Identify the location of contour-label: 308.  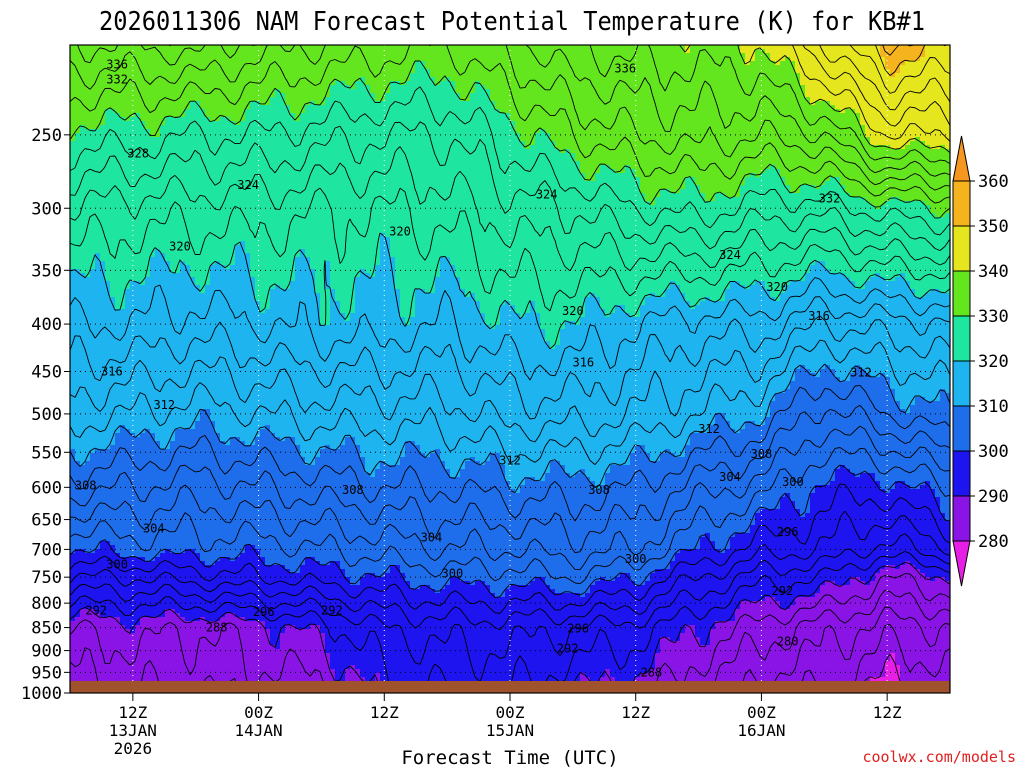
(86, 485).